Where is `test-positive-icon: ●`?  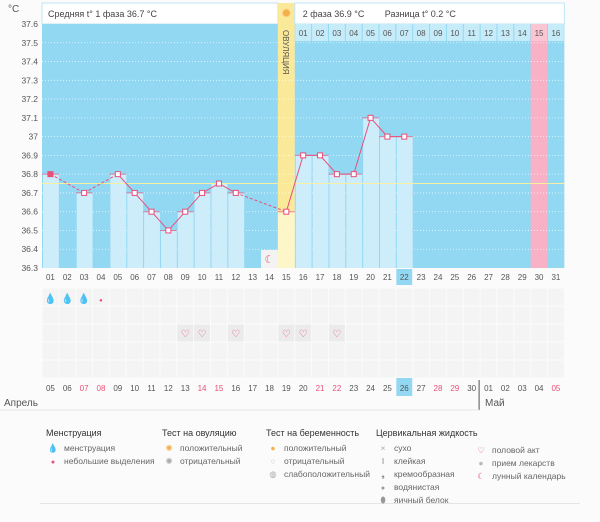
test-positive-icon: ● is located at coordinates (273, 448).